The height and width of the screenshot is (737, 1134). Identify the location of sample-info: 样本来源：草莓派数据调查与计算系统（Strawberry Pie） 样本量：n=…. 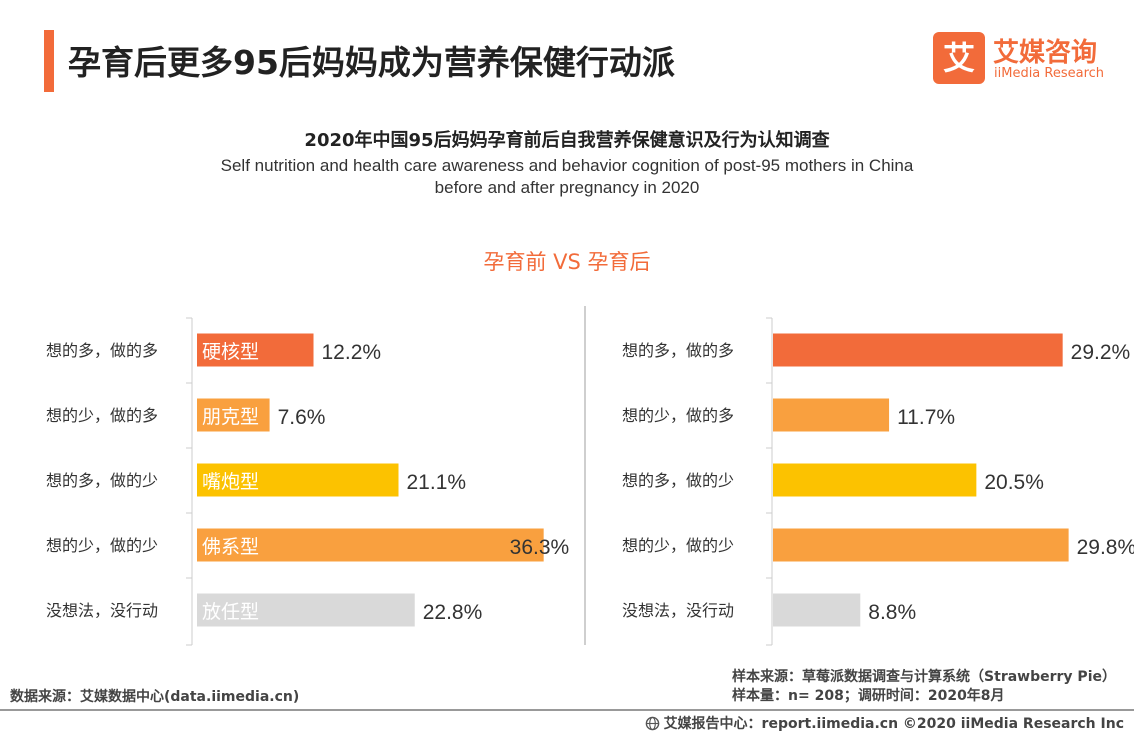
(924, 687).